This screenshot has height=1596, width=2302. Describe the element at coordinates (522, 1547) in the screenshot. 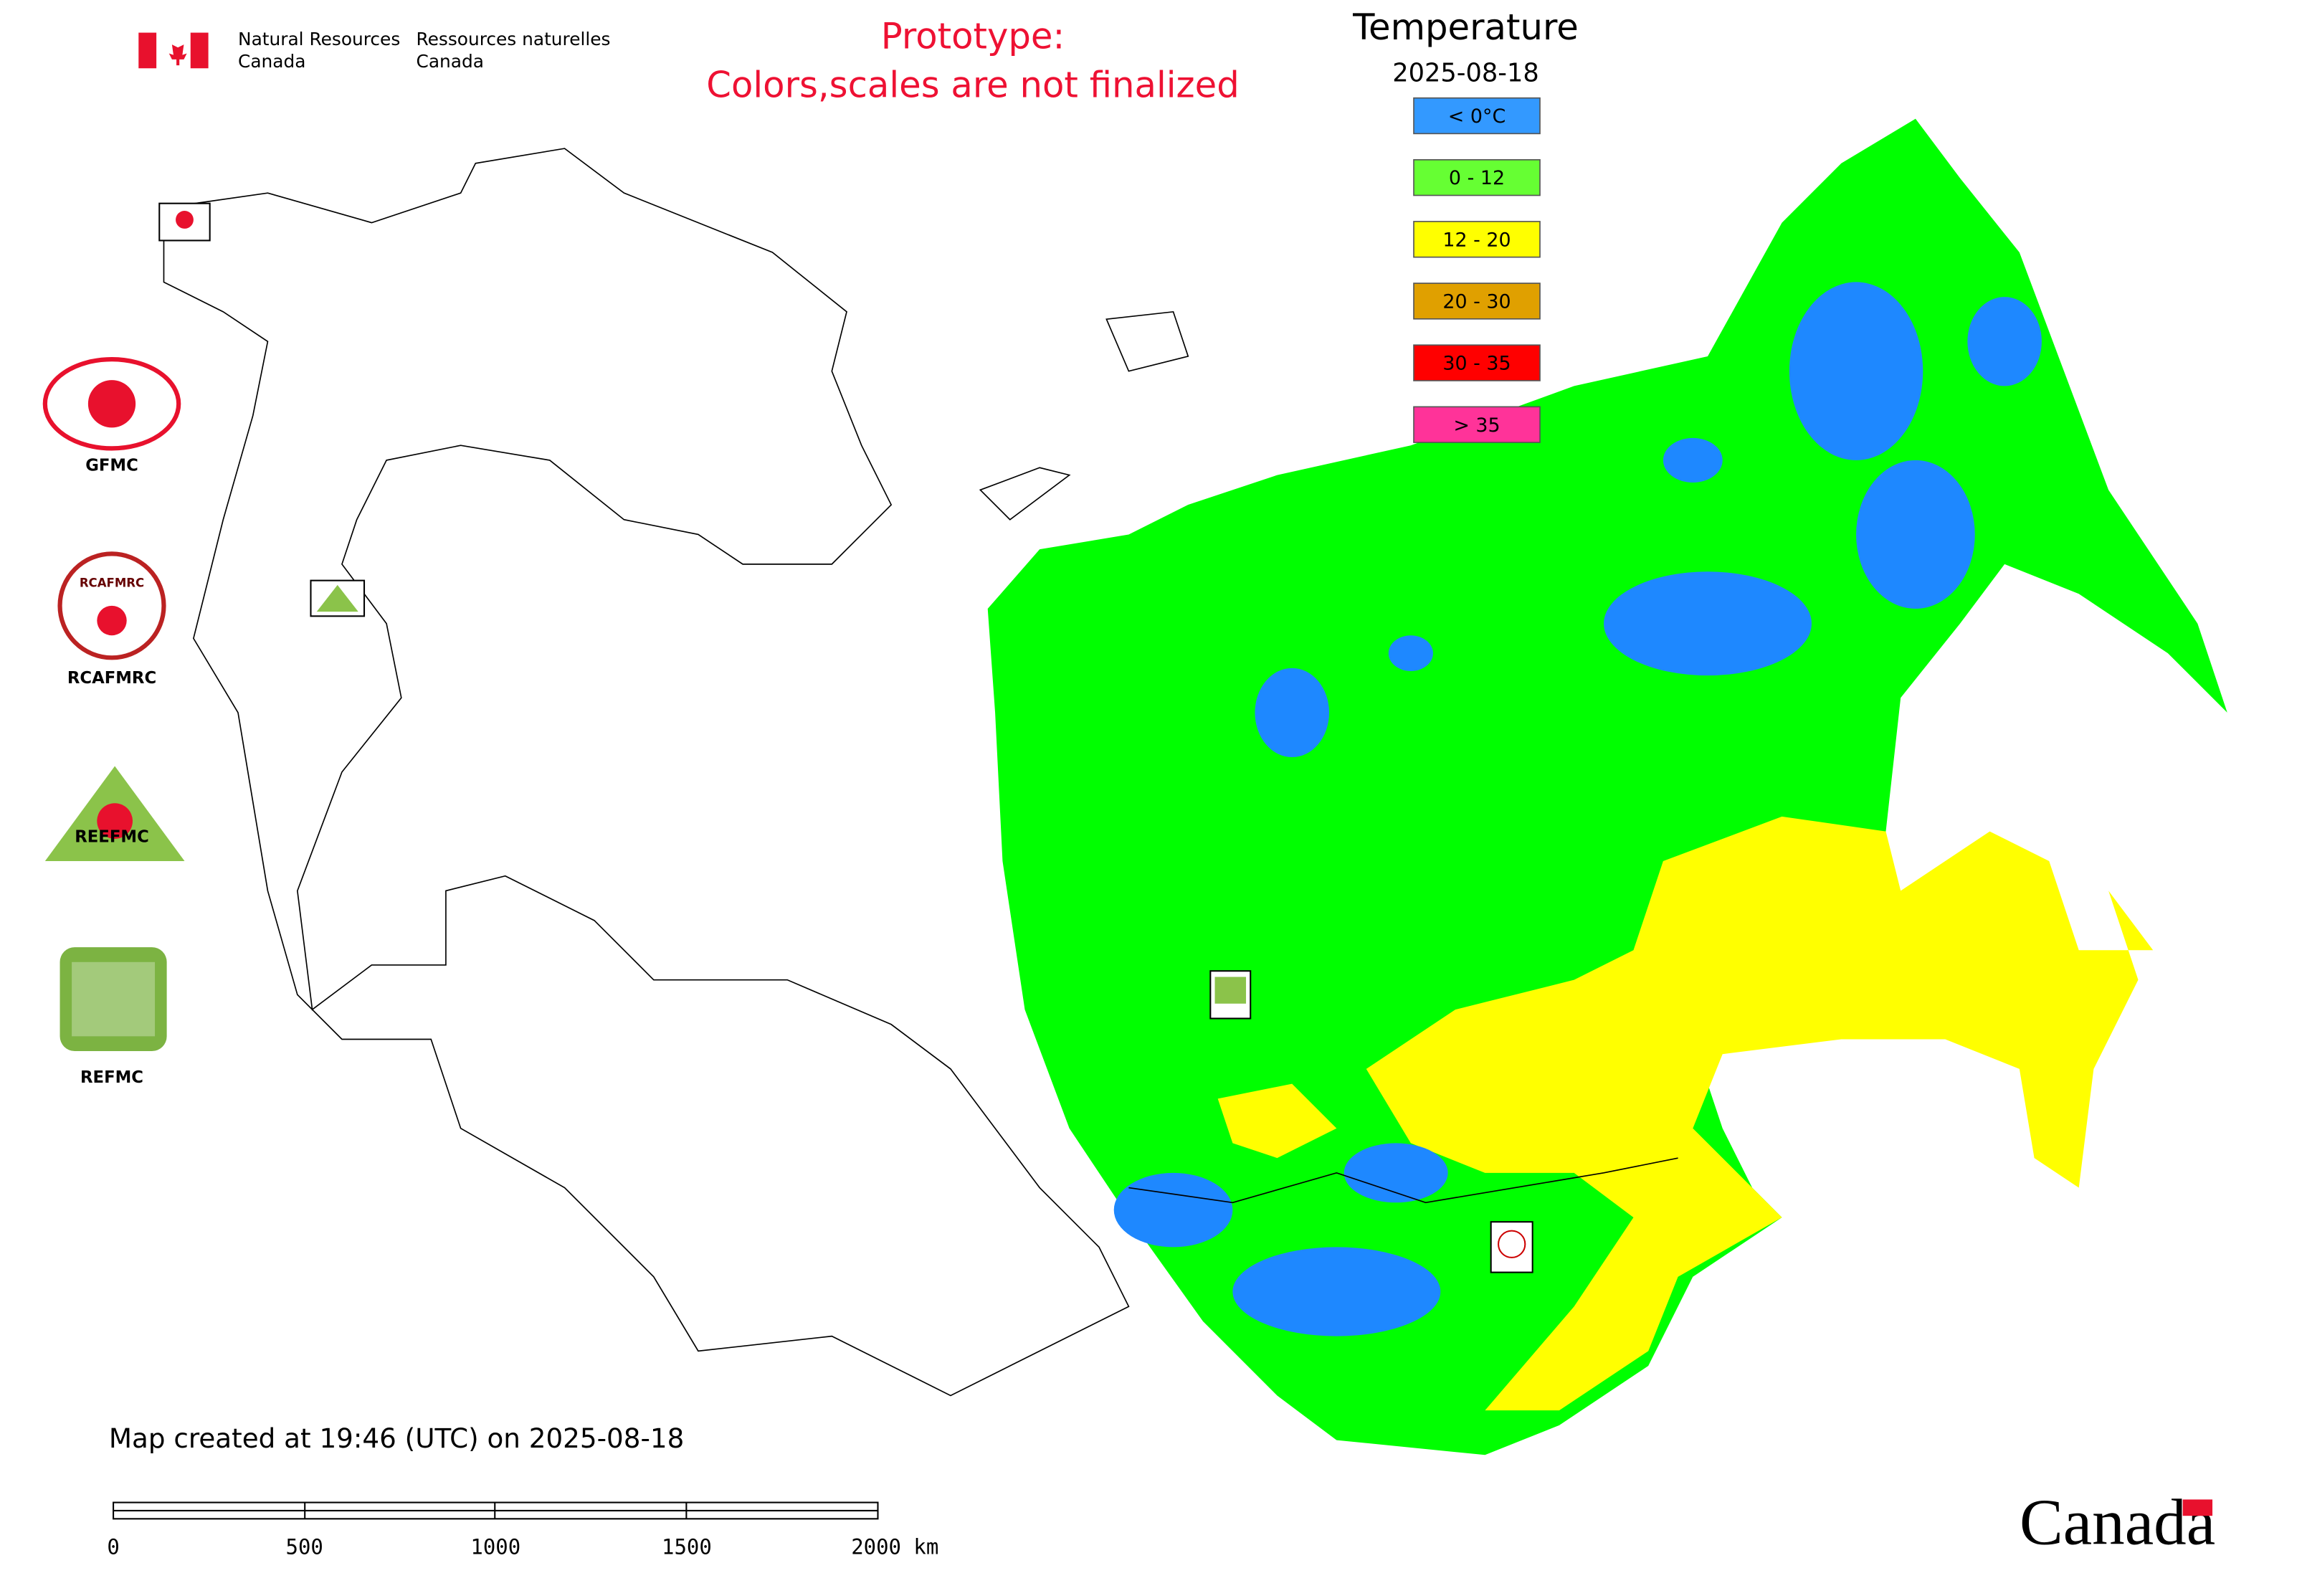

I see `scale-labels: 0 500 1000 1500 2000 km` at that location.